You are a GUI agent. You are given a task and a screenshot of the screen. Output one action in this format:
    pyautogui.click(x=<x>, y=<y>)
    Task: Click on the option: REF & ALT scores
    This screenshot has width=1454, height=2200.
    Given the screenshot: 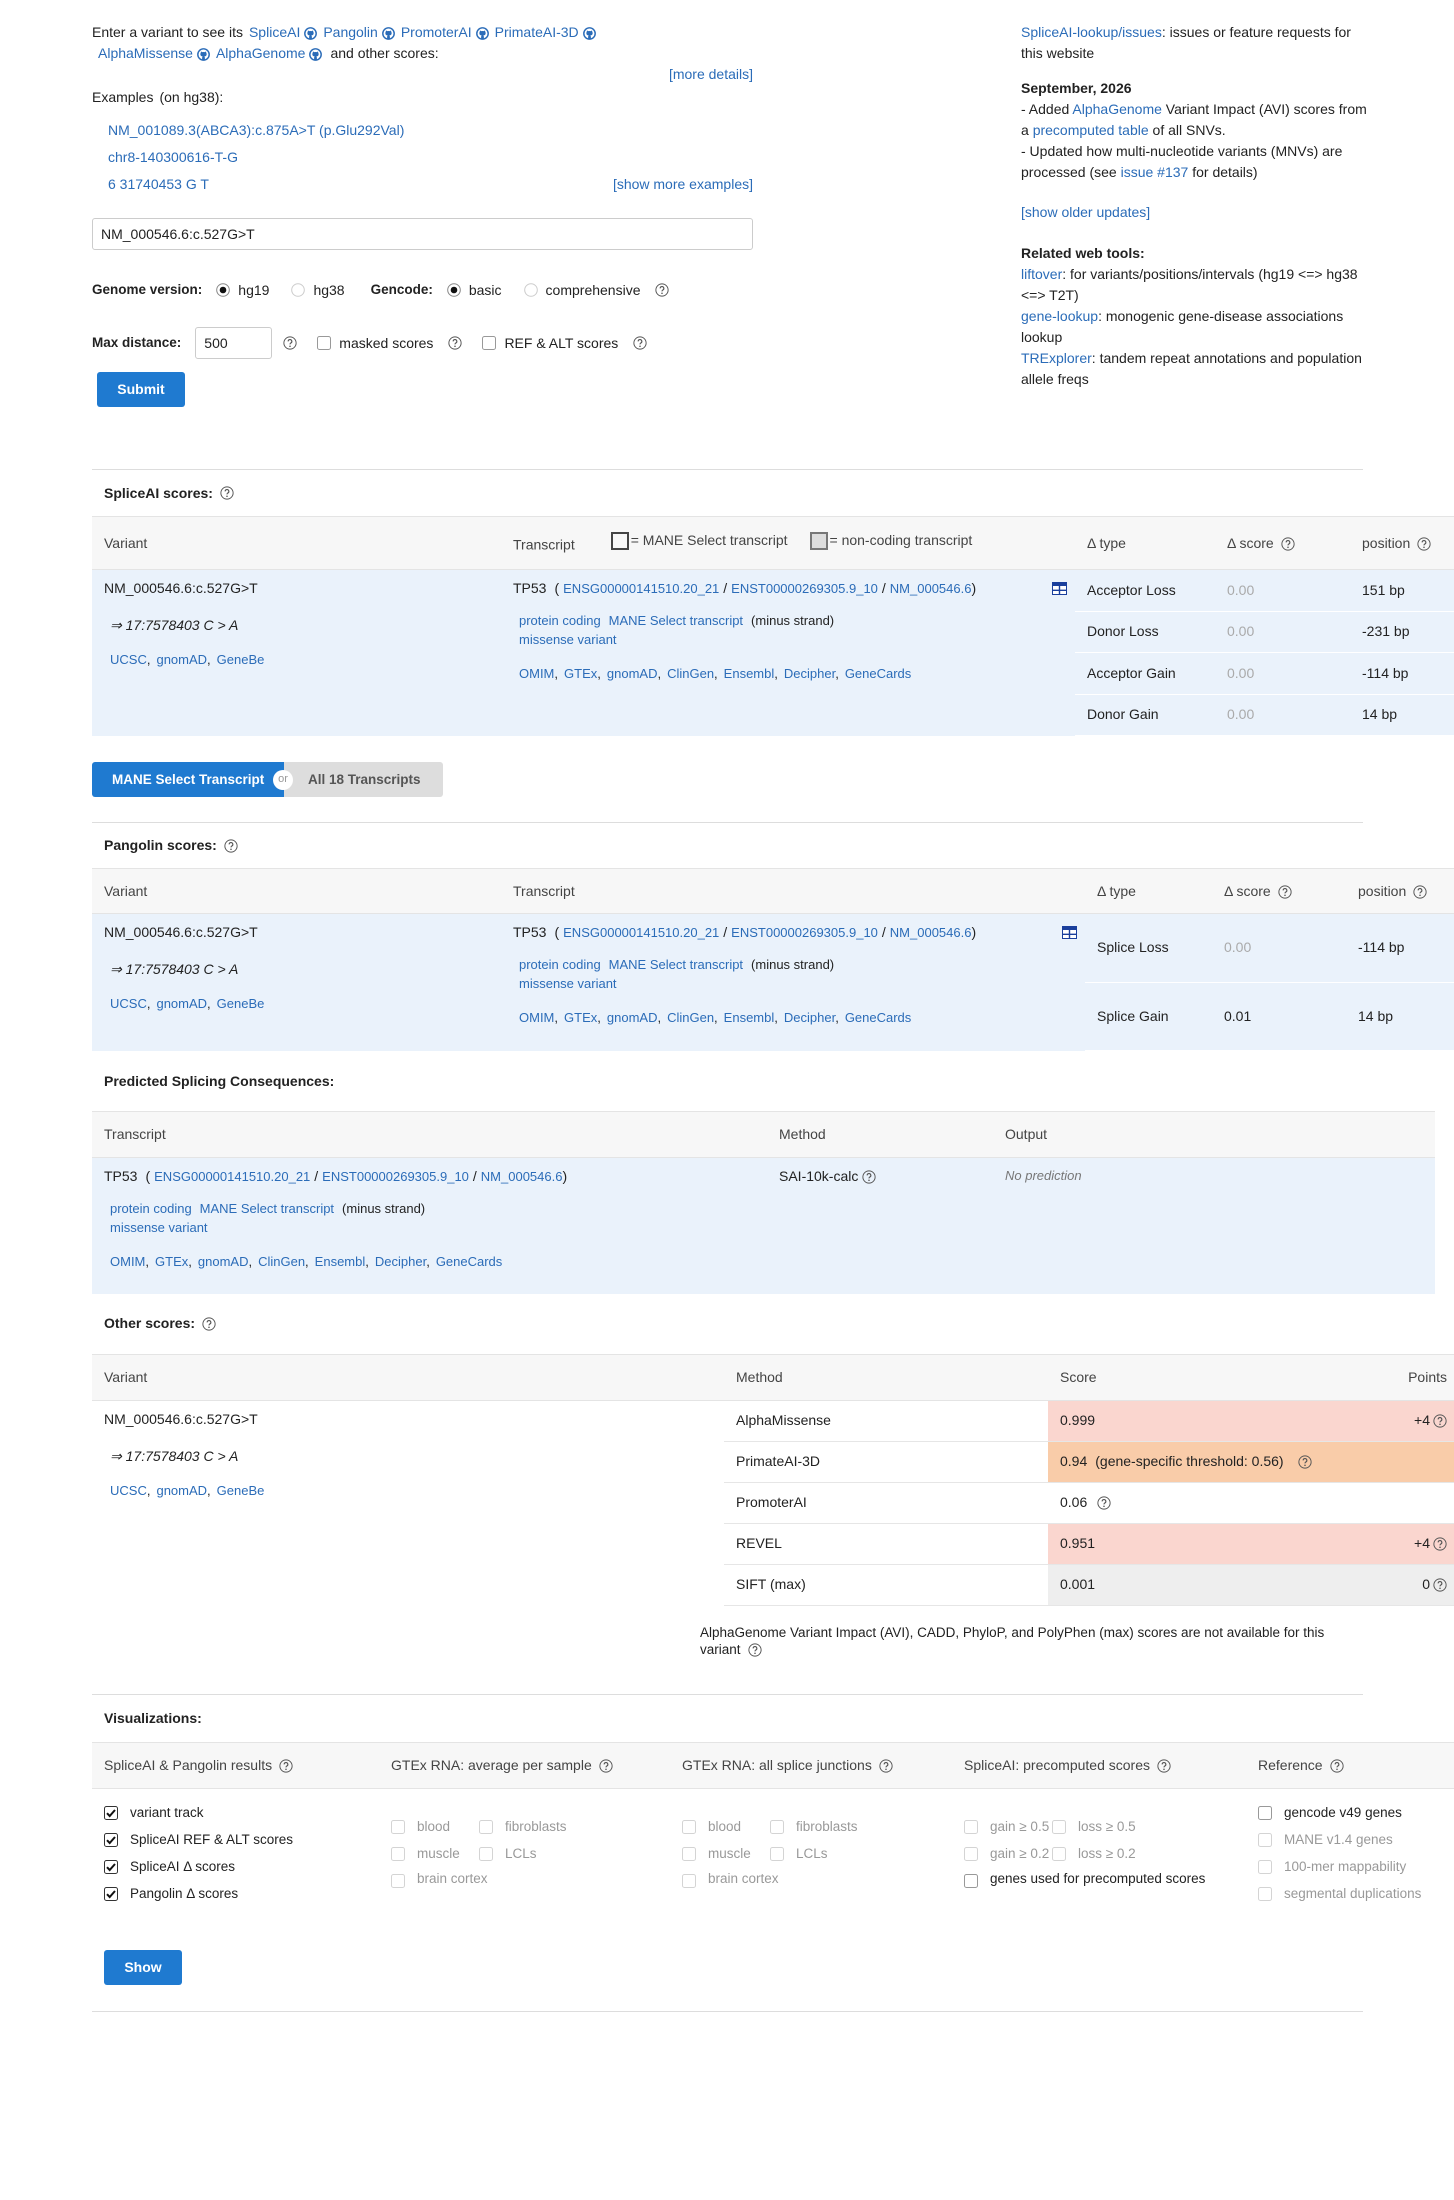 What is the action you would take?
    pyautogui.click(x=550, y=343)
    